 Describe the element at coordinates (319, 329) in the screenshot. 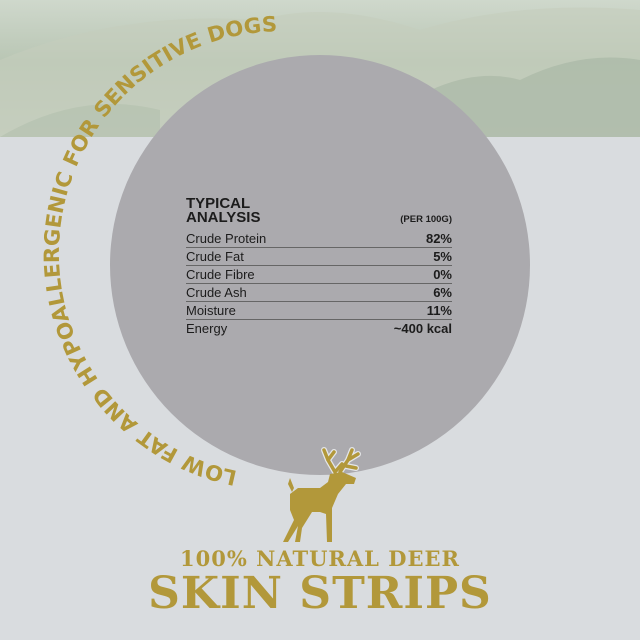

I see `table-row: Energy ~400 kcal` at that location.